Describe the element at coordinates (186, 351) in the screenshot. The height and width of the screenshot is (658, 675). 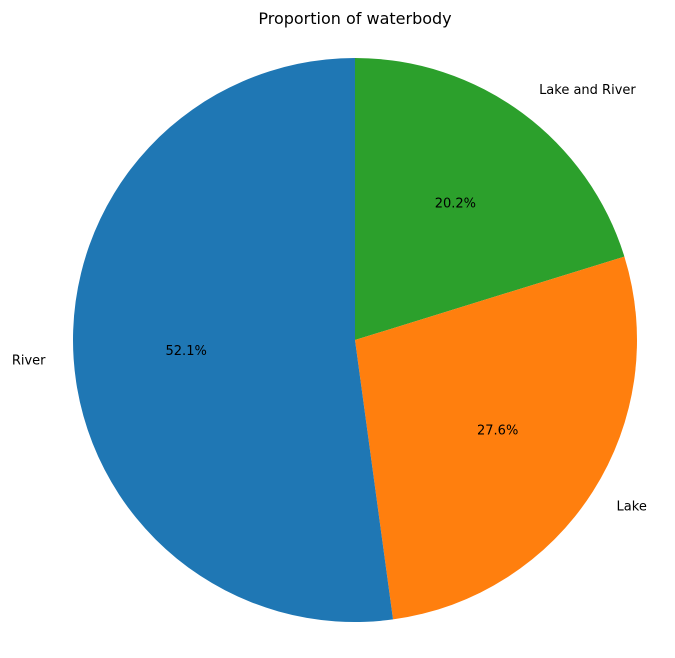
I see `pct-label-river: 52.1%` at that location.